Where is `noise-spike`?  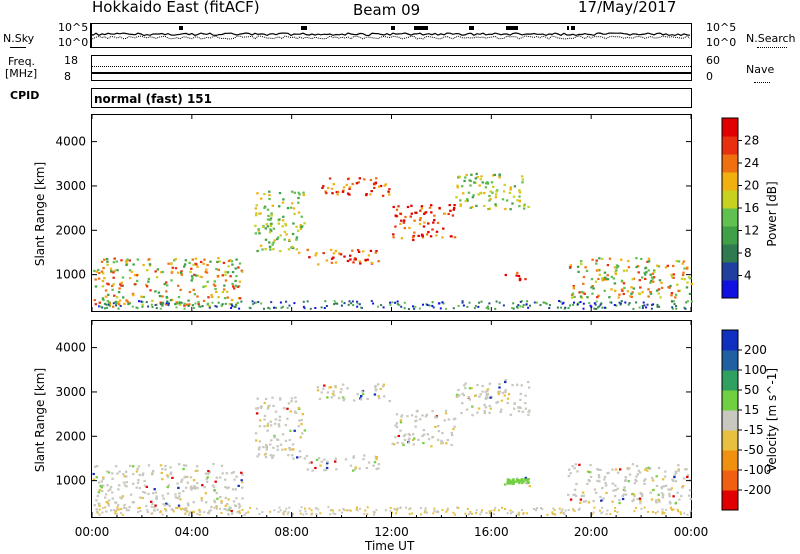 noise-spike is located at coordinates (181, 28).